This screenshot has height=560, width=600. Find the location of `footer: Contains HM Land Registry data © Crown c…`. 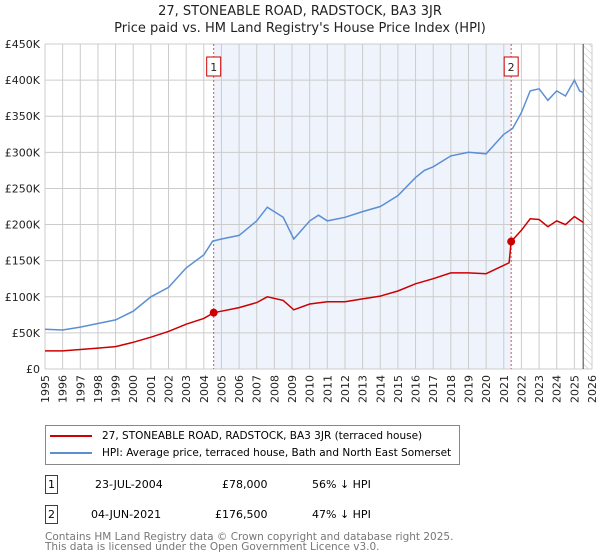

footer: Contains HM Land Registry data © Crown c… is located at coordinates (249, 542).